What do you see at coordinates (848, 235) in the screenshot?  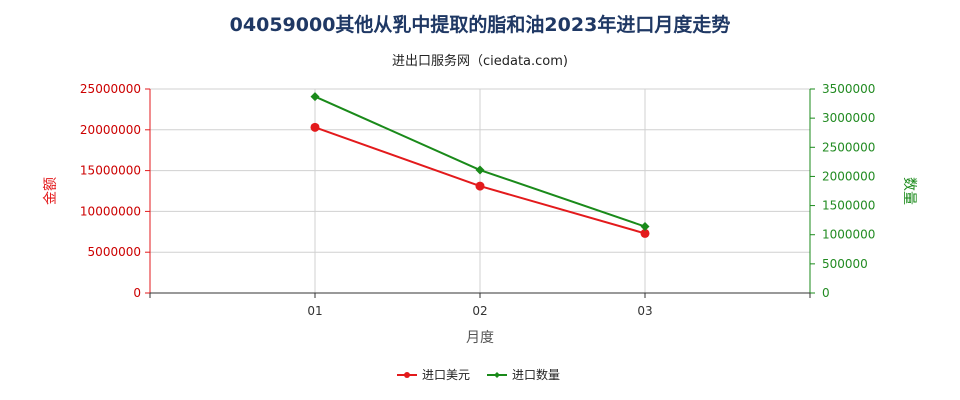 I see `y-tick-label-right: 1000000` at bounding box center [848, 235].